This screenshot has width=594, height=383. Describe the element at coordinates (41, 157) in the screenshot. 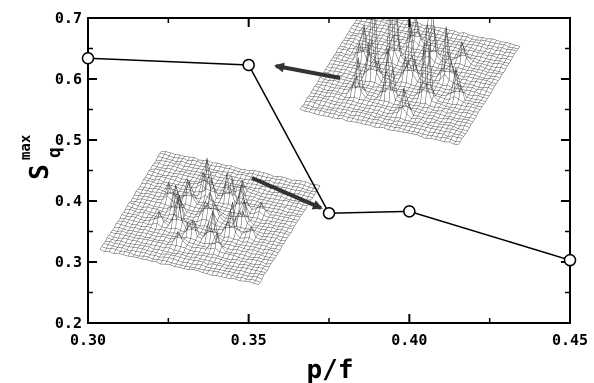

I see `y-axis-label: S q max` at that location.